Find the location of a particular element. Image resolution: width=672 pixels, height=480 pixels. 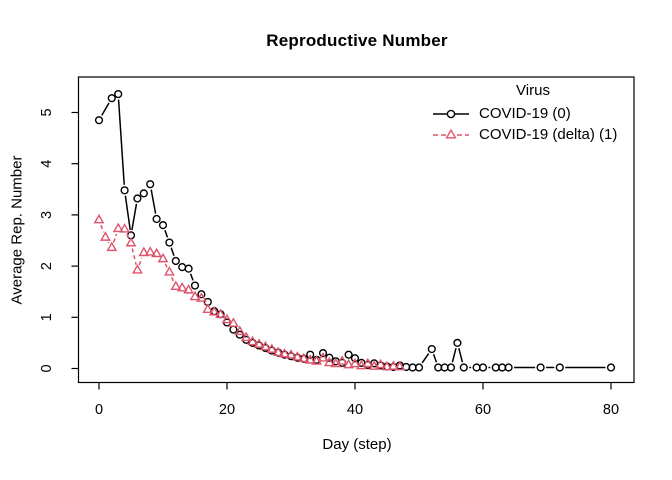

legend-line-circle-icon is located at coordinates (451, 113).